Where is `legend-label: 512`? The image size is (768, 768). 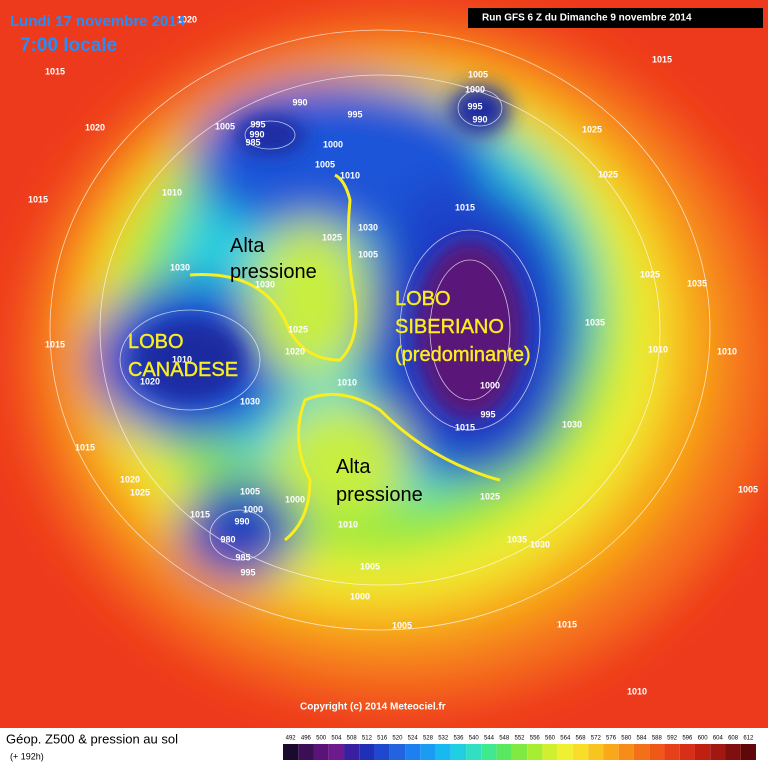 legend-label: 512 is located at coordinates (367, 739).